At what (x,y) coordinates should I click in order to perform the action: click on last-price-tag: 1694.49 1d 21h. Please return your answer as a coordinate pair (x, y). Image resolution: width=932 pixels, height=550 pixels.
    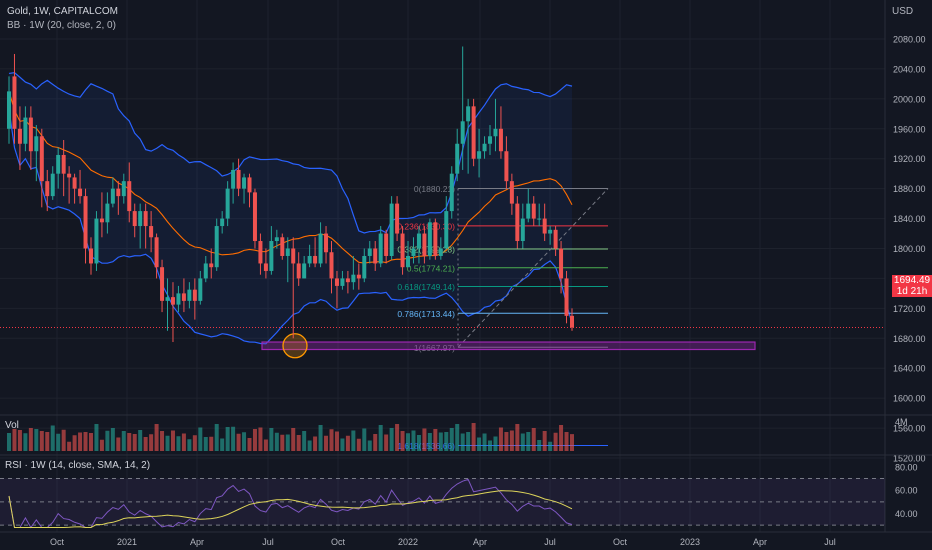
    Looking at the image, I should click on (912, 286).